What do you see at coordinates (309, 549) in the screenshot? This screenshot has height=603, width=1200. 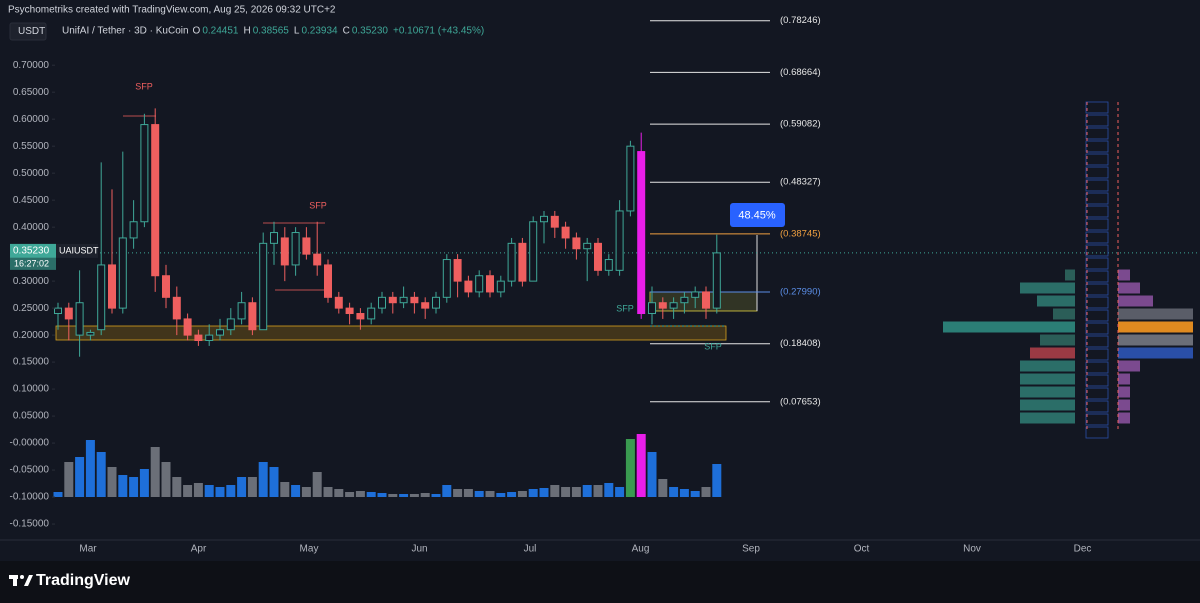 I see `x-tick-label: May` at bounding box center [309, 549].